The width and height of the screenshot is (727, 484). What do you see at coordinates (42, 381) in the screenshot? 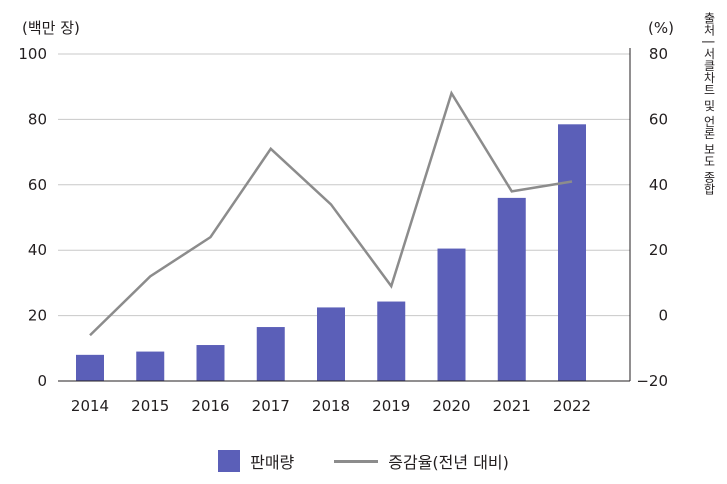
I see `y-left-tick-label: 0` at bounding box center [42, 381].